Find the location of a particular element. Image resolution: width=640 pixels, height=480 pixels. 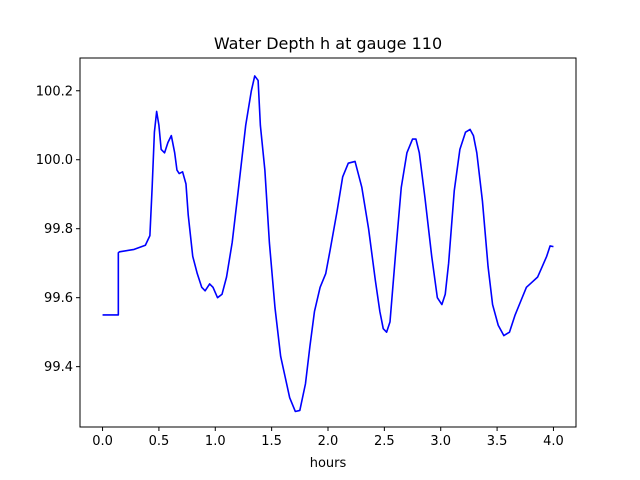

y-tick-label: 99.4 is located at coordinates (58, 367).